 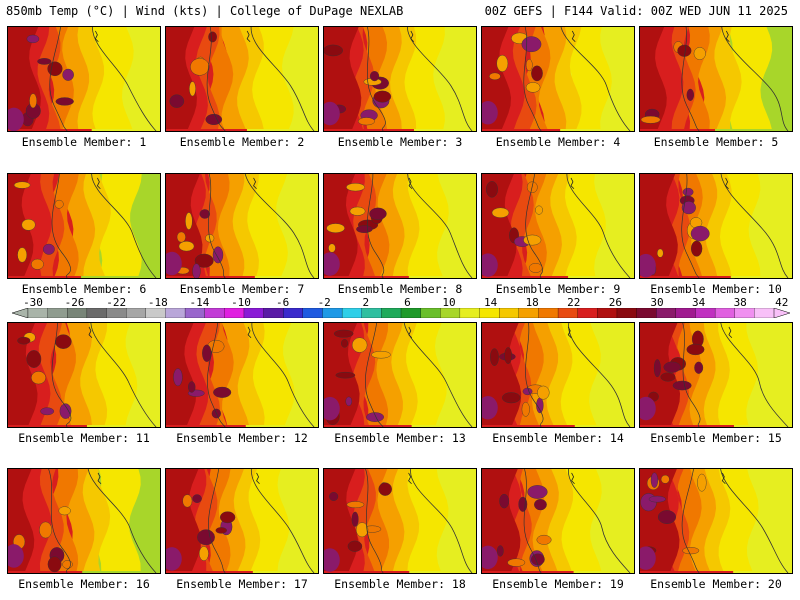 What do you see at coordinates (740, 302) in the screenshot?
I see `colorbar-tick-label: 38` at bounding box center [740, 302].